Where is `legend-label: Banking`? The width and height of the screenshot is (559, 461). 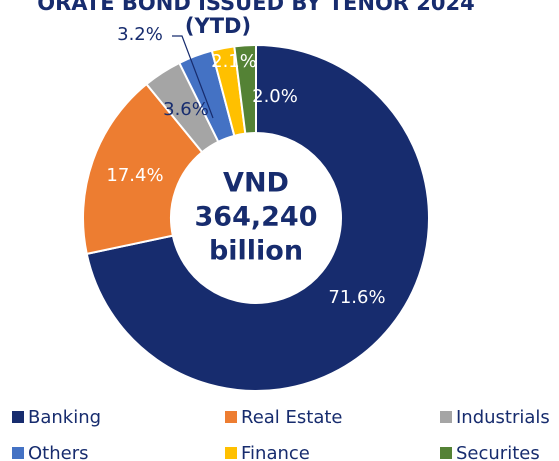
legend-label: Banking is located at coordinates (64, 417).